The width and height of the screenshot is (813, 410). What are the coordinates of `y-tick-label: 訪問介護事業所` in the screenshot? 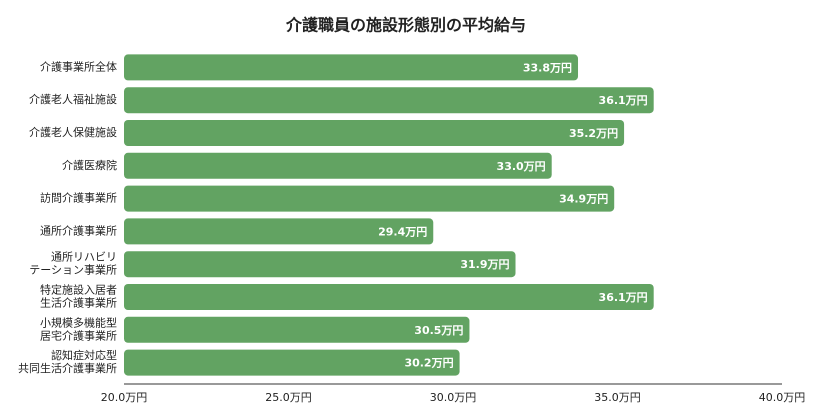 It's located at (78, 198).